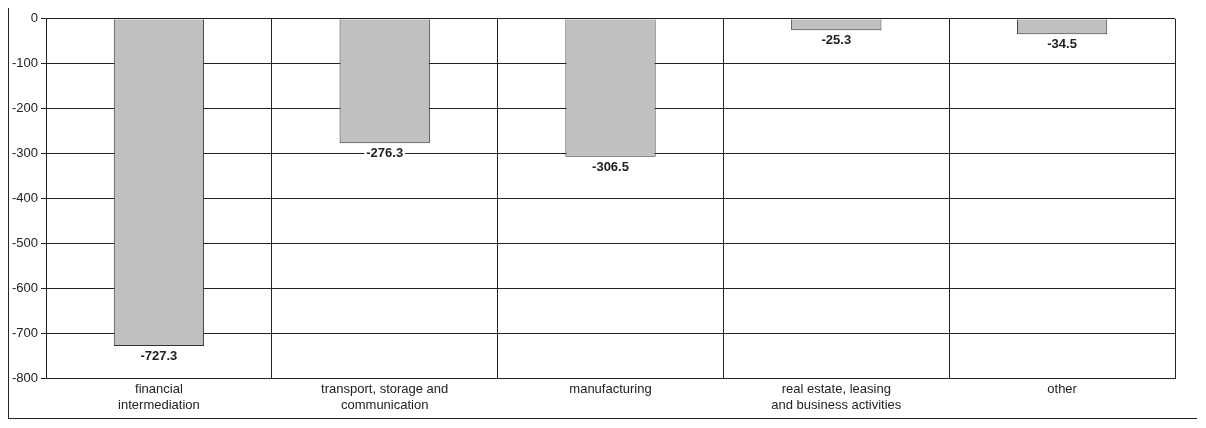  I want to click on y-tick-label: -500, so click(25, 243).